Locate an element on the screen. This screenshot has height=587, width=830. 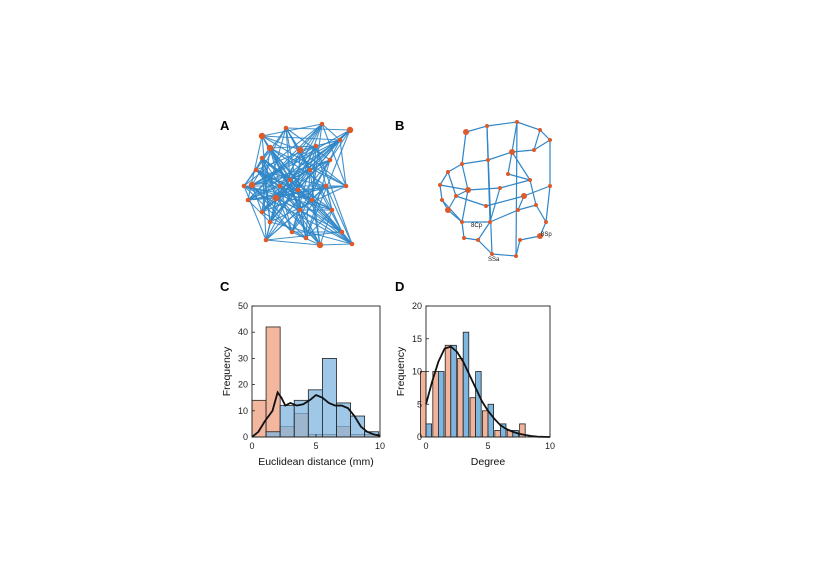
histogram-d-y-tick-label: 10 is located at coordinates (417, 372).